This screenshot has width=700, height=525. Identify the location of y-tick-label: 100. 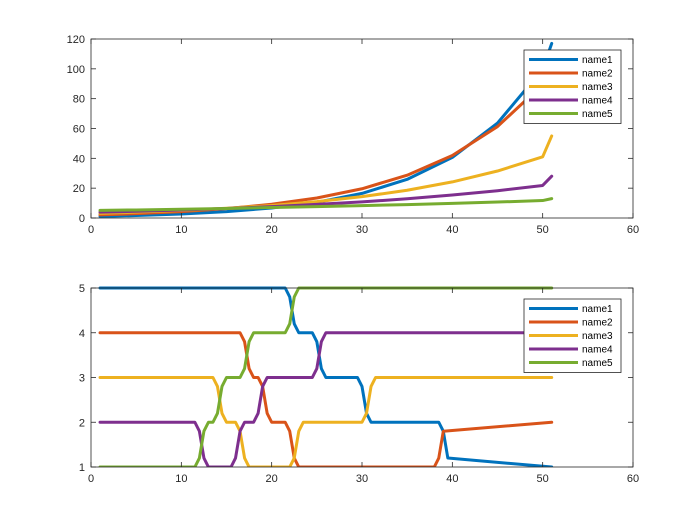
(76, 70).